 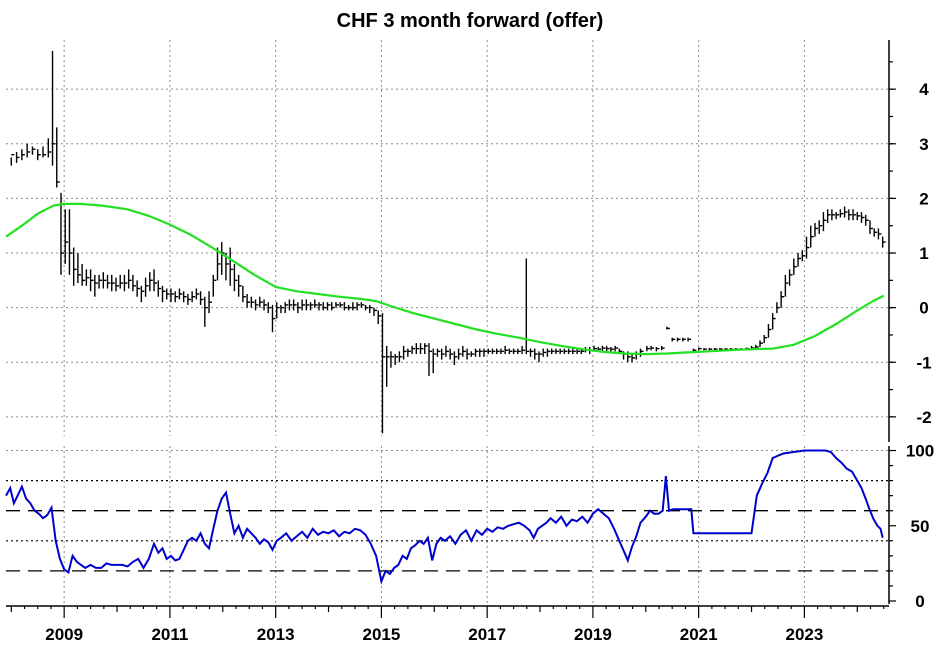 What do you see at coordinates (699, 634) in the screenshot?
I see `x-tick-label: 2021` at bounding box center [699, 634].